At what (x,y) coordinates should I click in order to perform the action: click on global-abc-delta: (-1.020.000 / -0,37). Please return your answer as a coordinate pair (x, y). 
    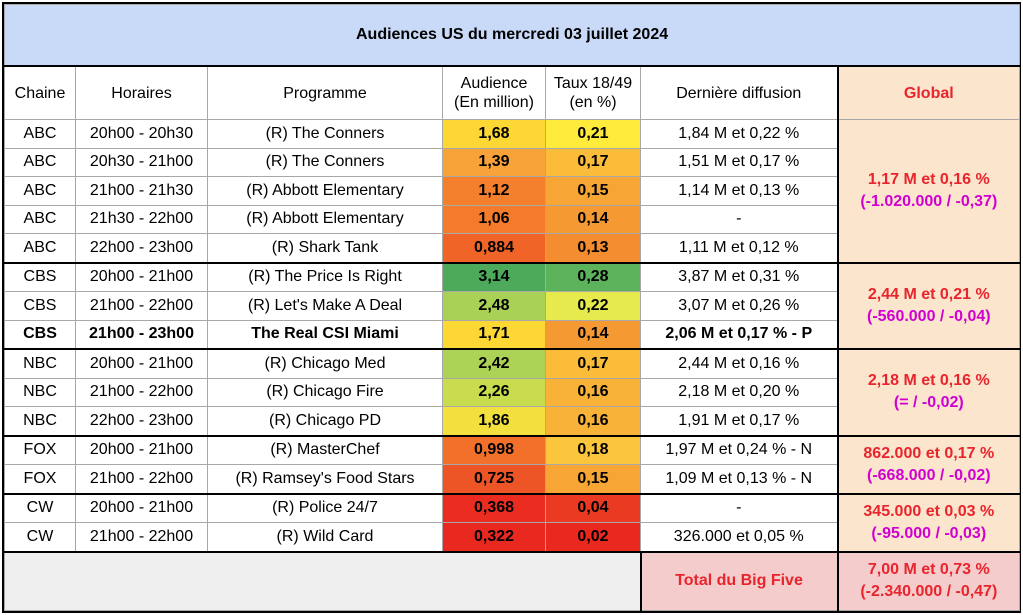
    Looking at the image, I should click on (929, 201).